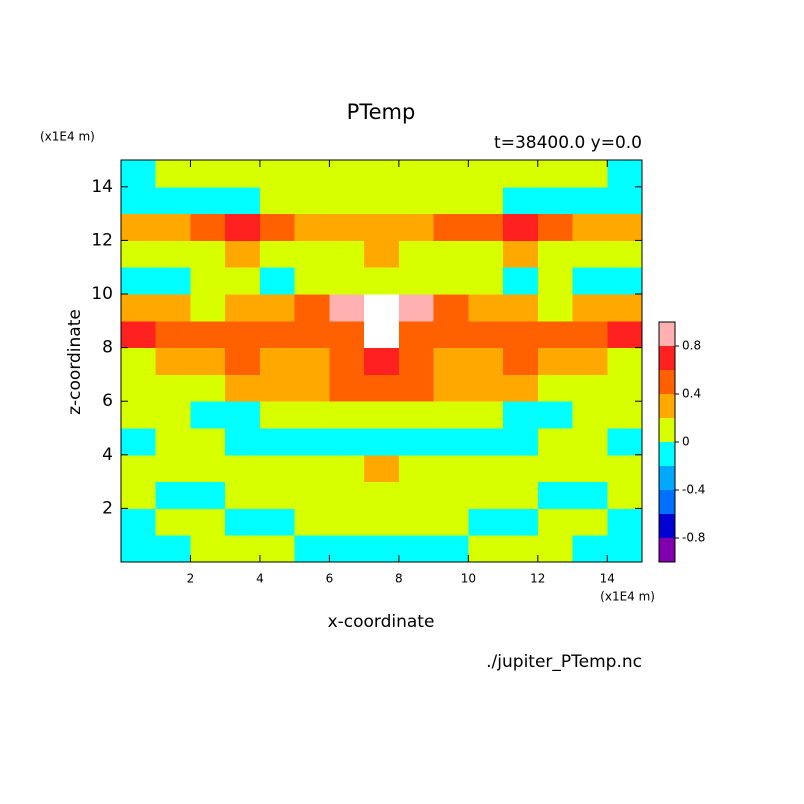 This screenshot has width=804, height=804. Describe the element at coordinates (537, 579) in the screenshot. I see `x-tick-label: 12` at that location.